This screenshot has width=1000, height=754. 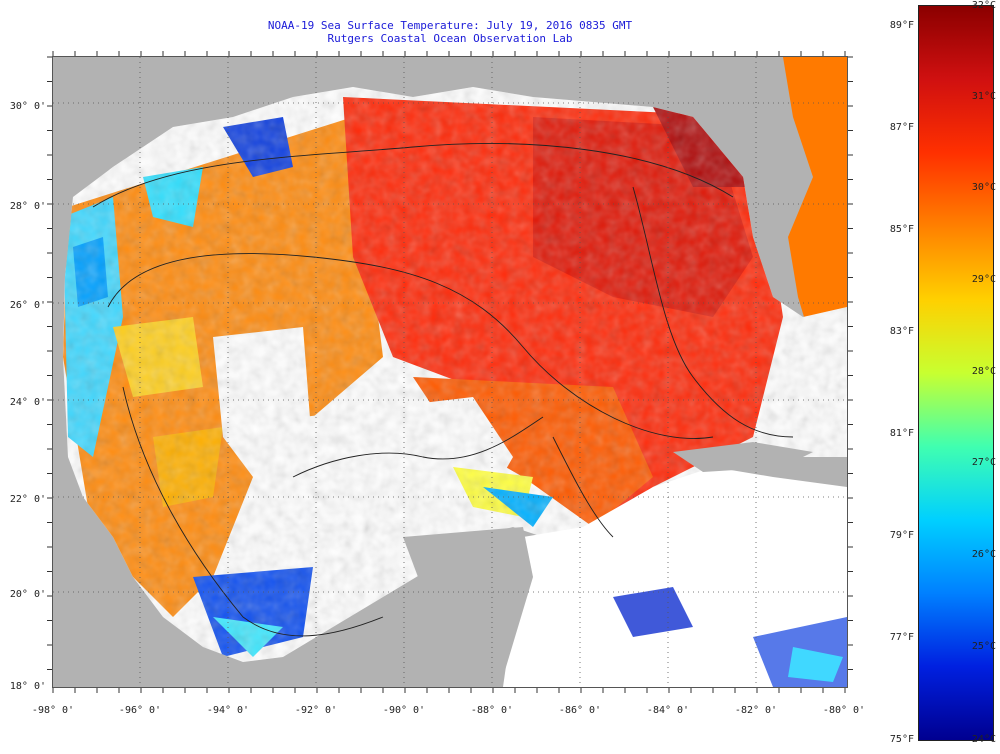 I want to click on lon-label-92: -92° 0', so click(x=316, y=710).